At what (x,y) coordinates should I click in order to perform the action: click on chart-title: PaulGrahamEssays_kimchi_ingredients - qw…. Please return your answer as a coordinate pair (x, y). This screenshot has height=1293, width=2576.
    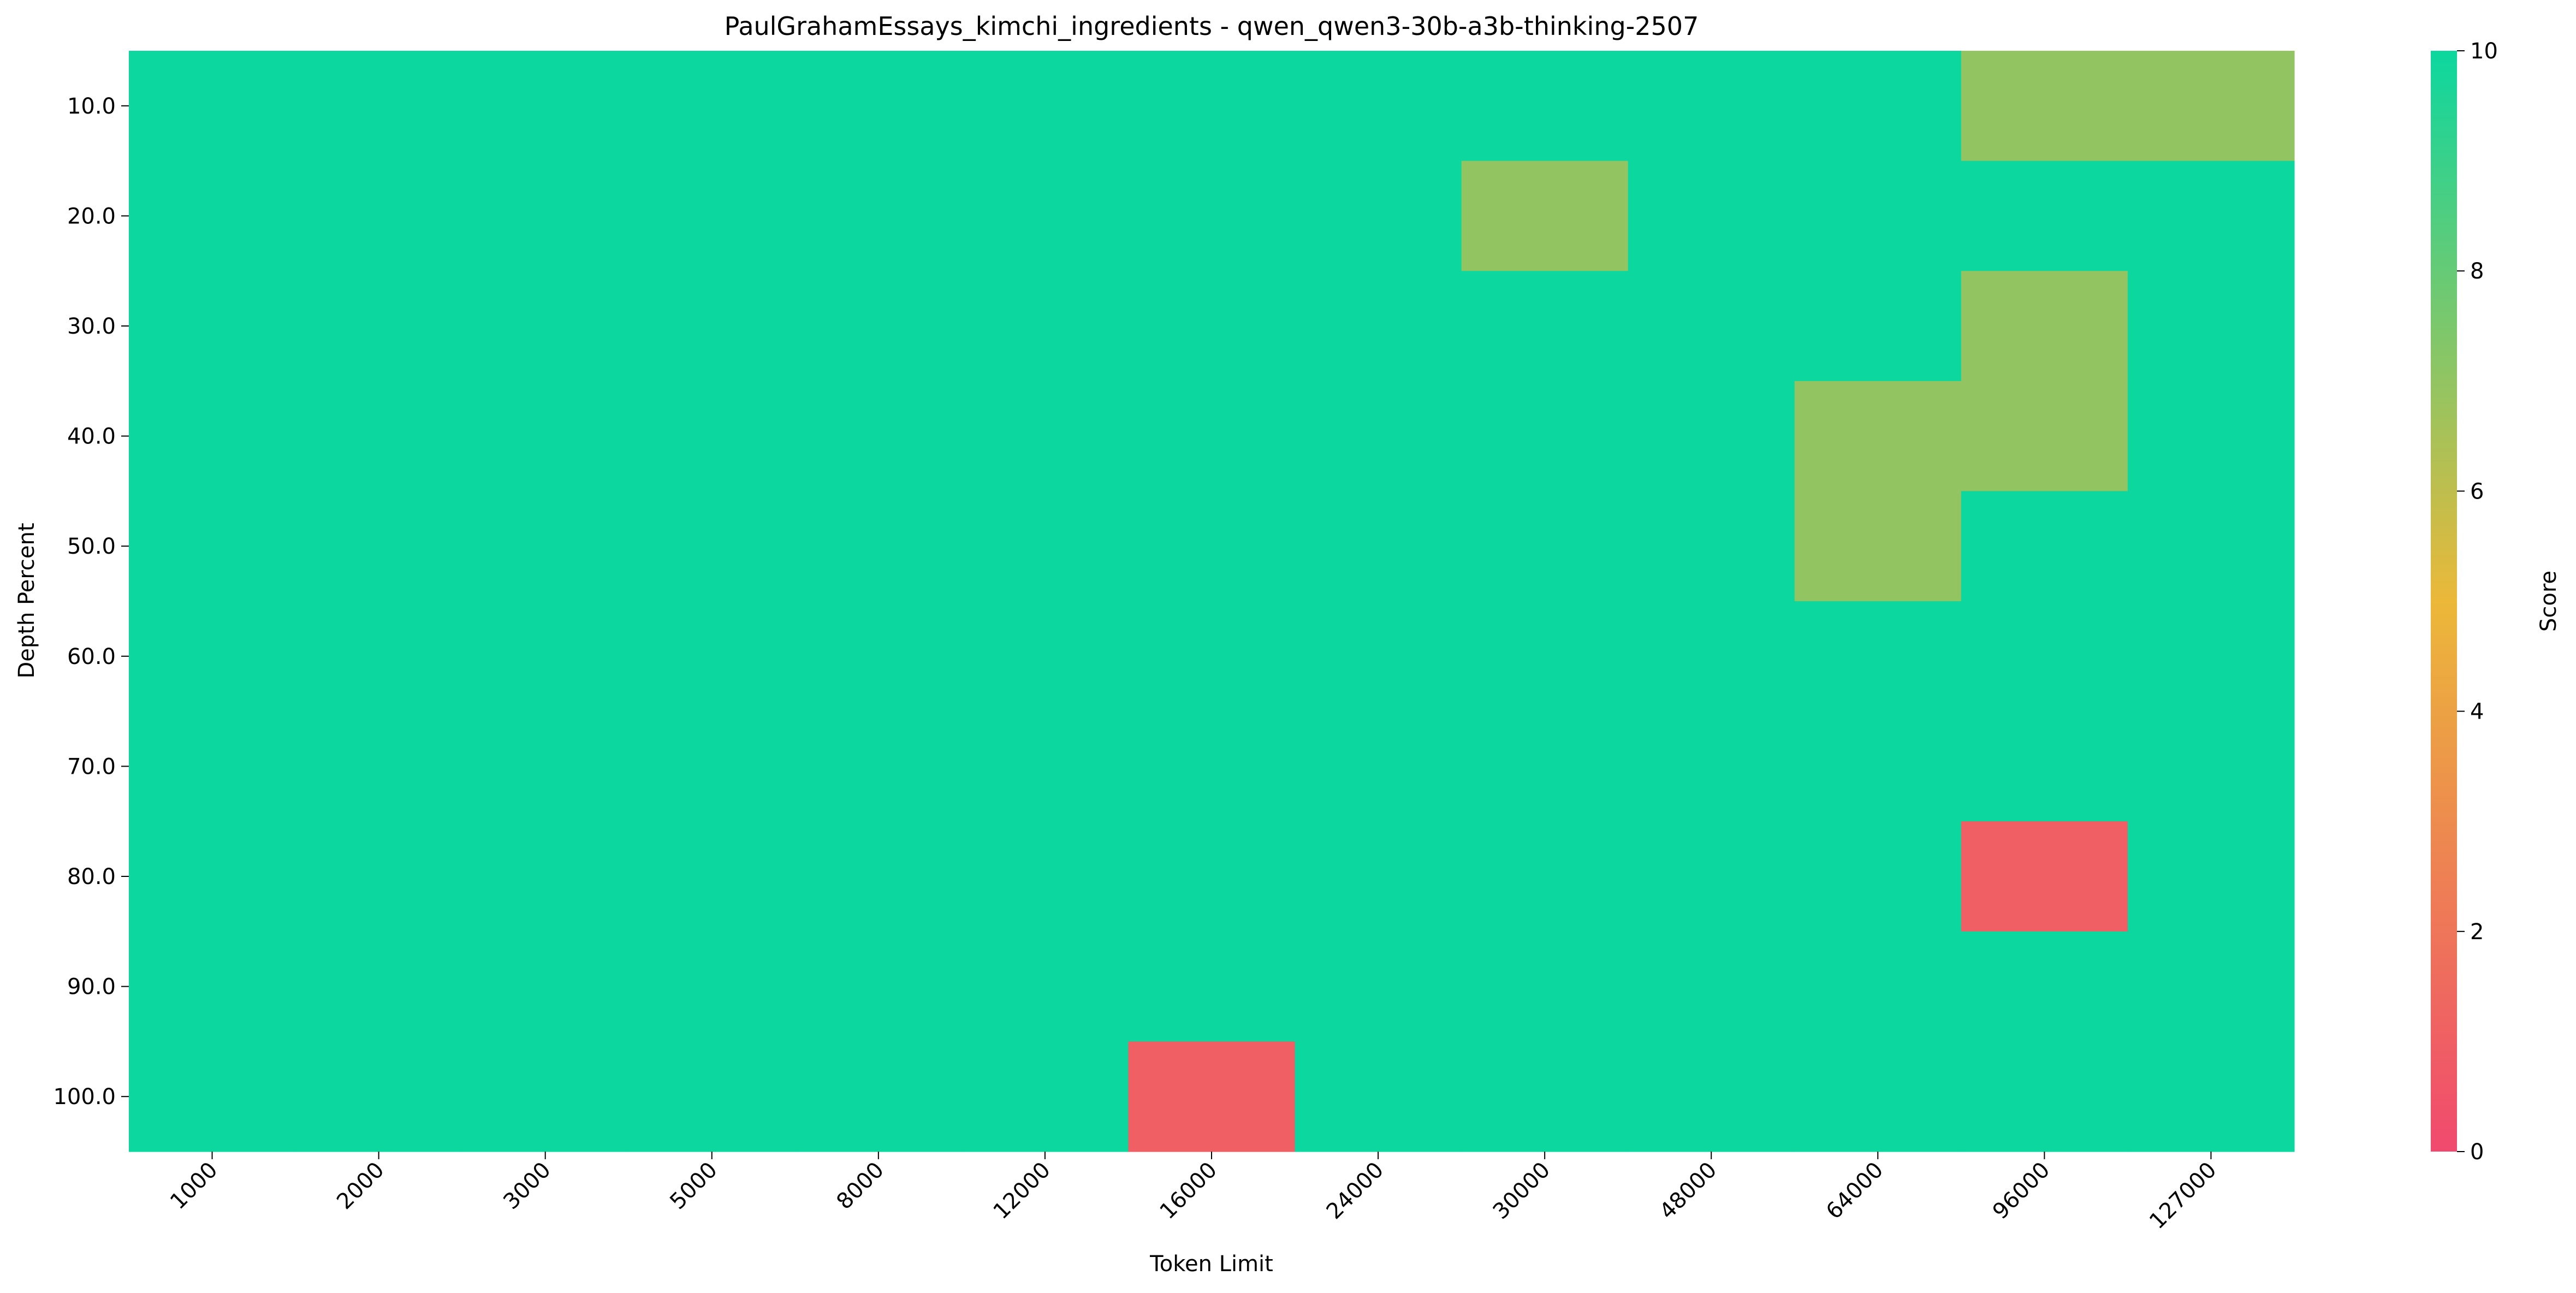
    Looking at the image, I should click on (1212, 26).